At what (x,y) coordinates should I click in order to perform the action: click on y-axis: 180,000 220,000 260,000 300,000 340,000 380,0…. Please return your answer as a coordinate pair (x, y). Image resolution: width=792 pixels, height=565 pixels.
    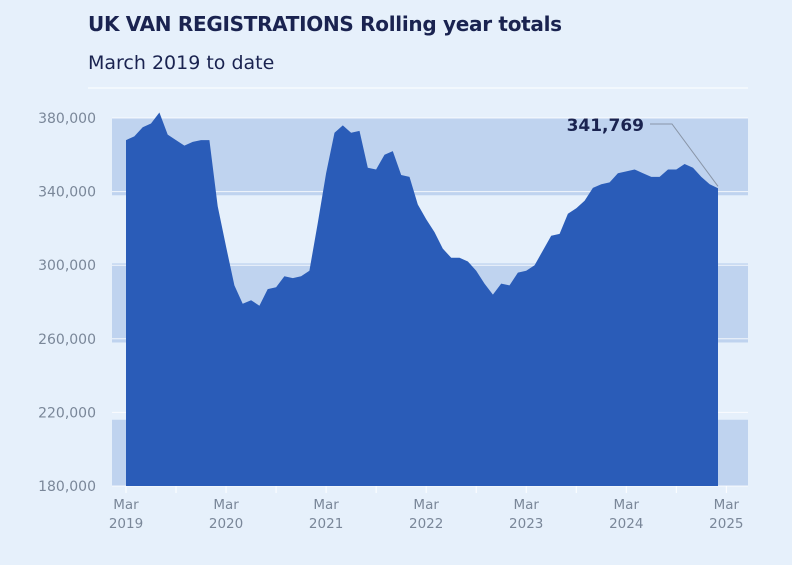
    Looking at the image, I should click on (67, 303).